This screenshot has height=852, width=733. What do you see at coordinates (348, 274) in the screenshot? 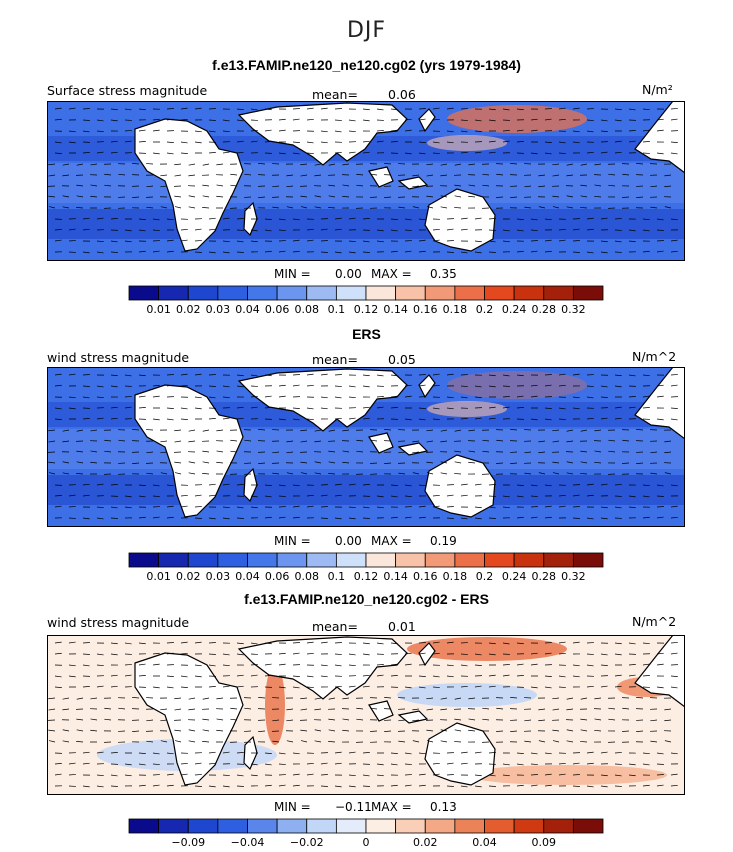
I see `panel-1-min-value: 0.00` at bounding box center [348, 274].